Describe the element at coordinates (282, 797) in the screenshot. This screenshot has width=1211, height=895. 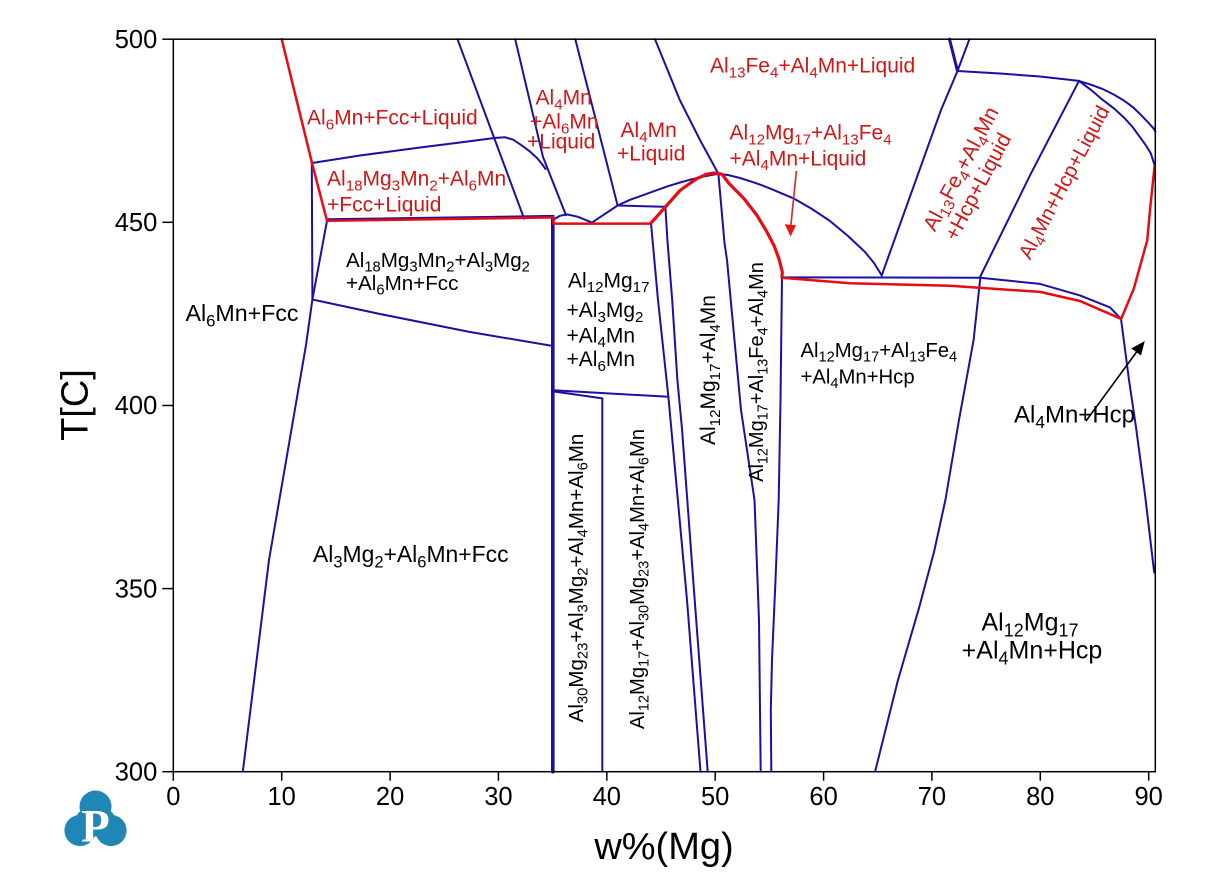
I see `svg-text: 10` at that location.